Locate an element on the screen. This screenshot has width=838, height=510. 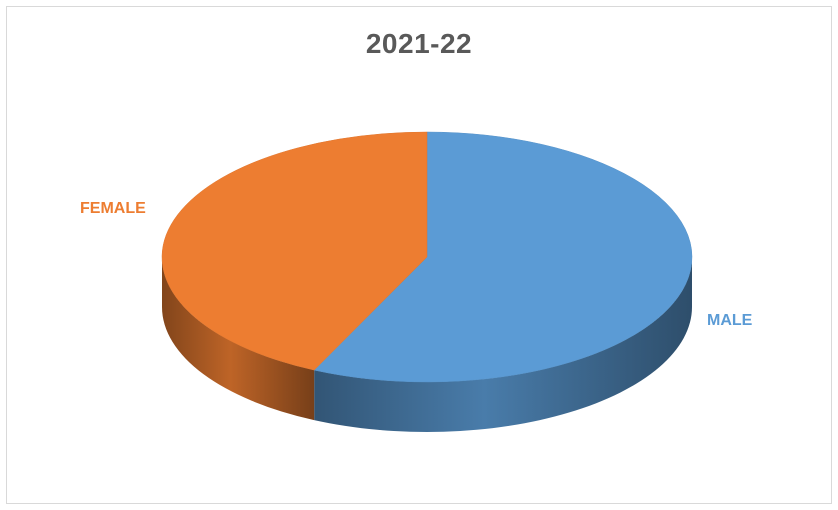
slice-label-male: MALE is located at coordinates (730, 320).